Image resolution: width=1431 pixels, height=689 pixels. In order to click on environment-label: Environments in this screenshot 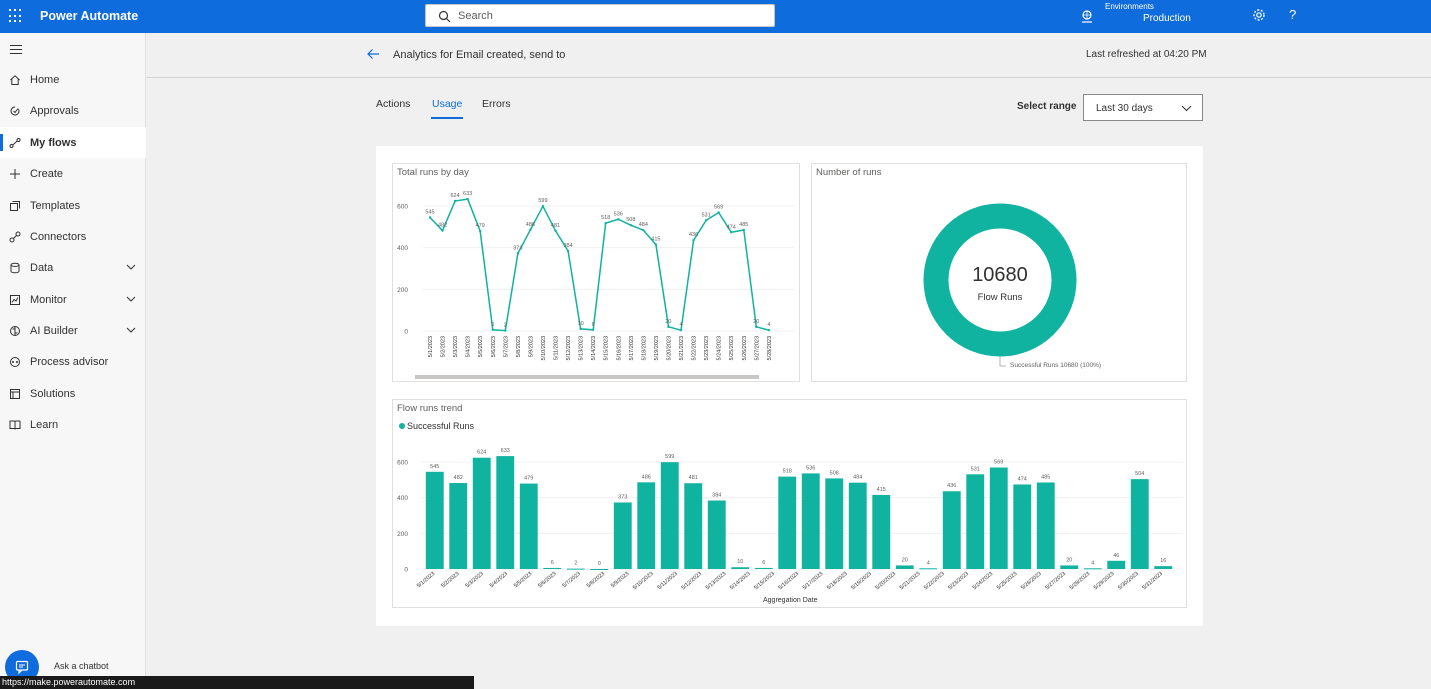, I will do `click(1129, 6)`.